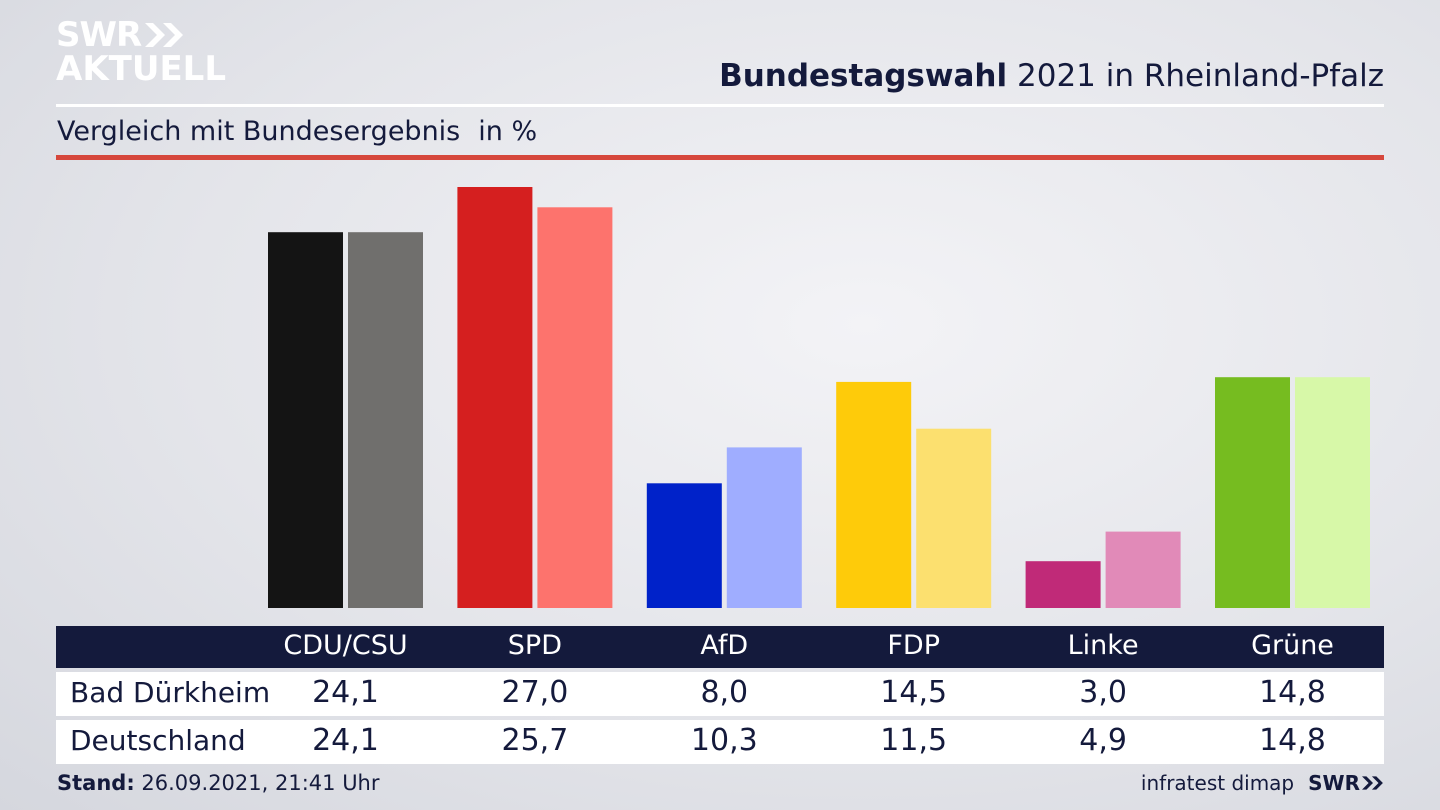 The height and width of the screenshot is (810, 1440). What do you see at coordinates (1334, 783) in the screenshot?
I see `brand-text: SWR` at bounding box center [1334, 783].